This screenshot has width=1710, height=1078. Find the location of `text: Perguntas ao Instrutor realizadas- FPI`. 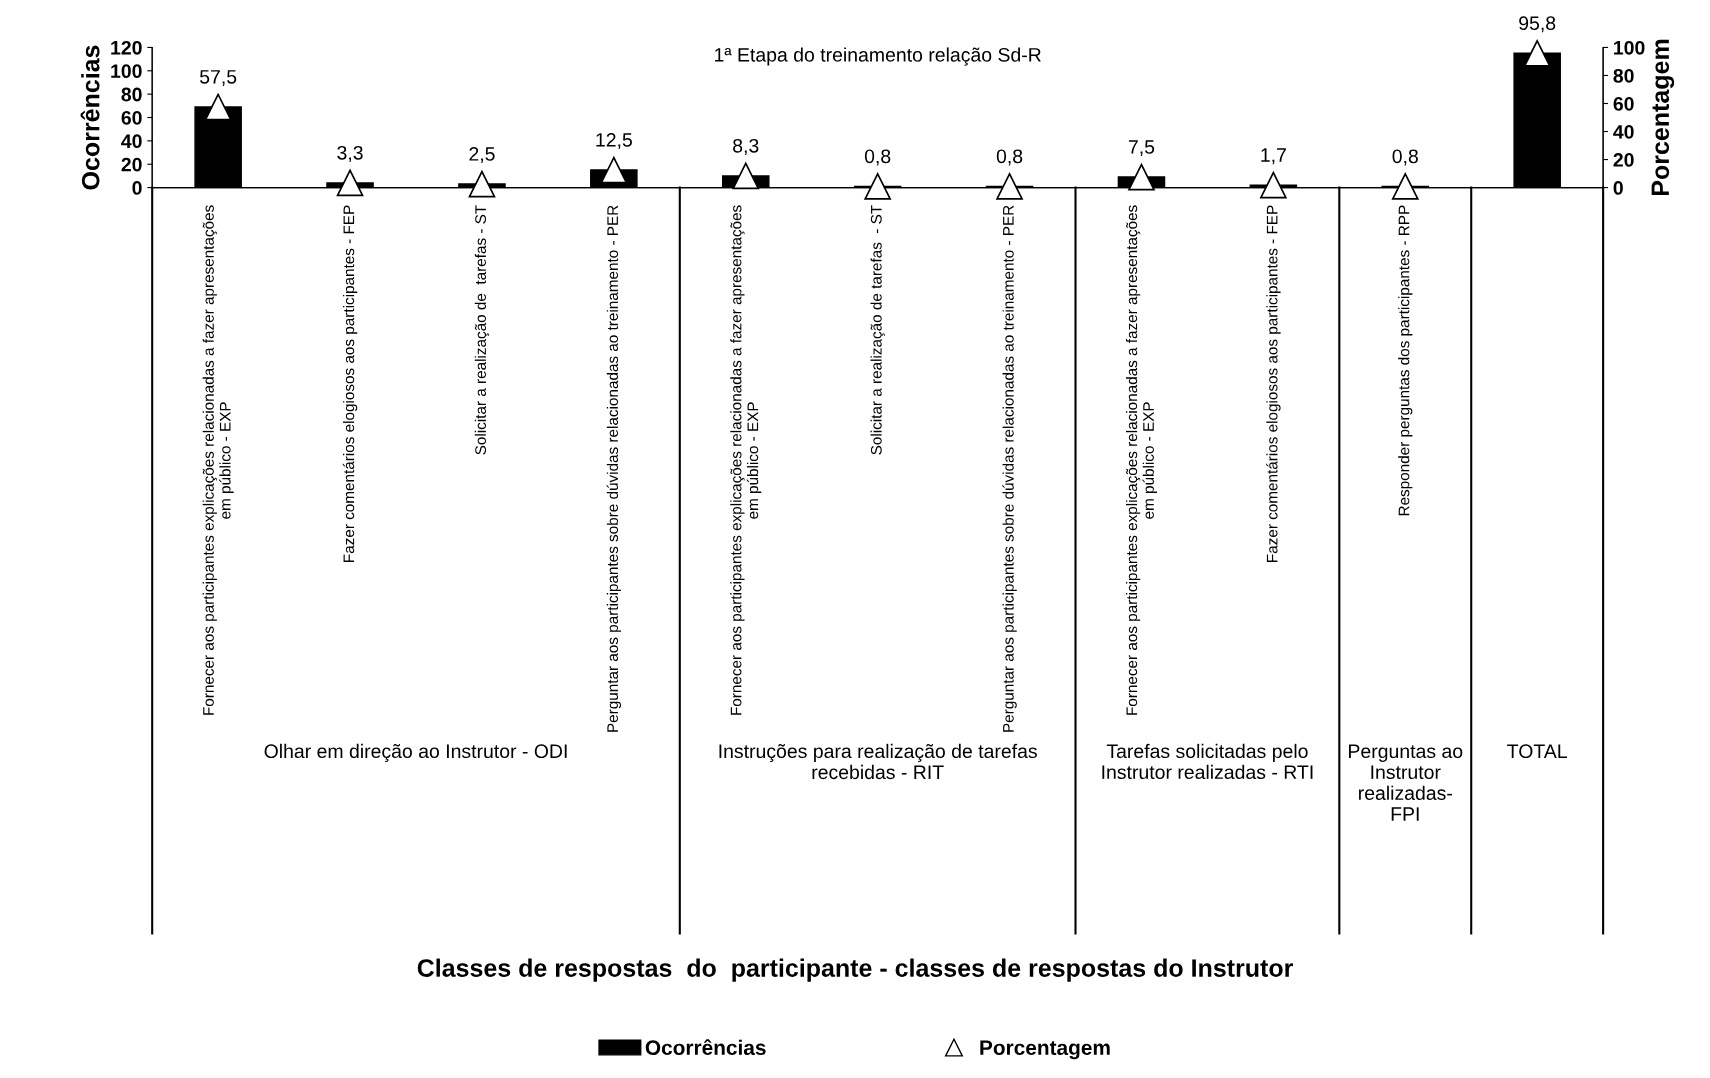

text: Perguntas ao Instrutor realizadas- FPI is located at coordinates (1406, 782).